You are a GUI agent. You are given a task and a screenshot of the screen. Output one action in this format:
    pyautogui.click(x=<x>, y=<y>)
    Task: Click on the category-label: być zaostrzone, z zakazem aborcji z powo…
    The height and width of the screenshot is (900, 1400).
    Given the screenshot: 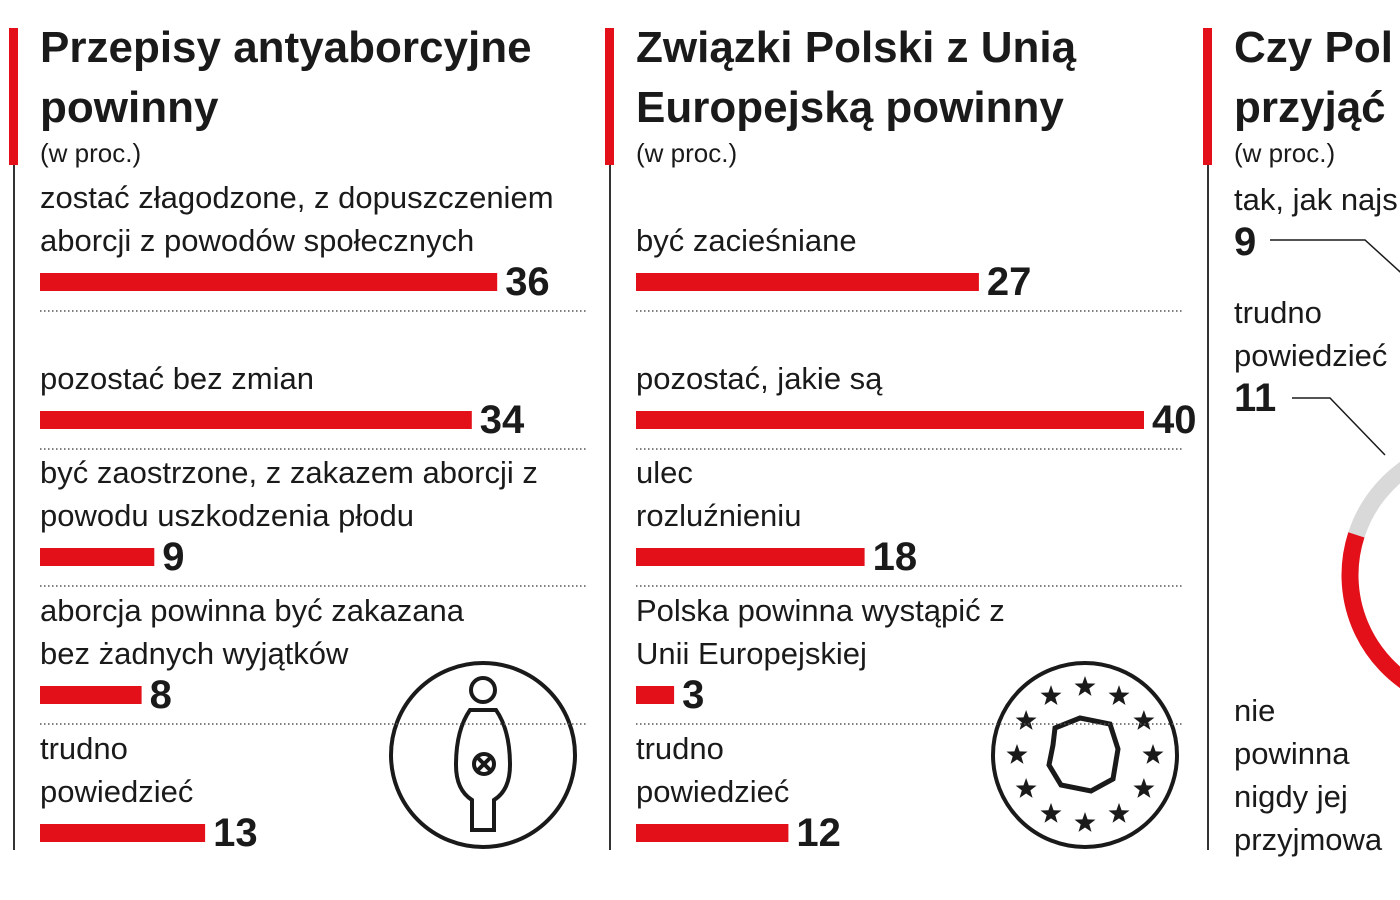 What is the action you would take?
    pyautogui.click(x=289, y=494)
    